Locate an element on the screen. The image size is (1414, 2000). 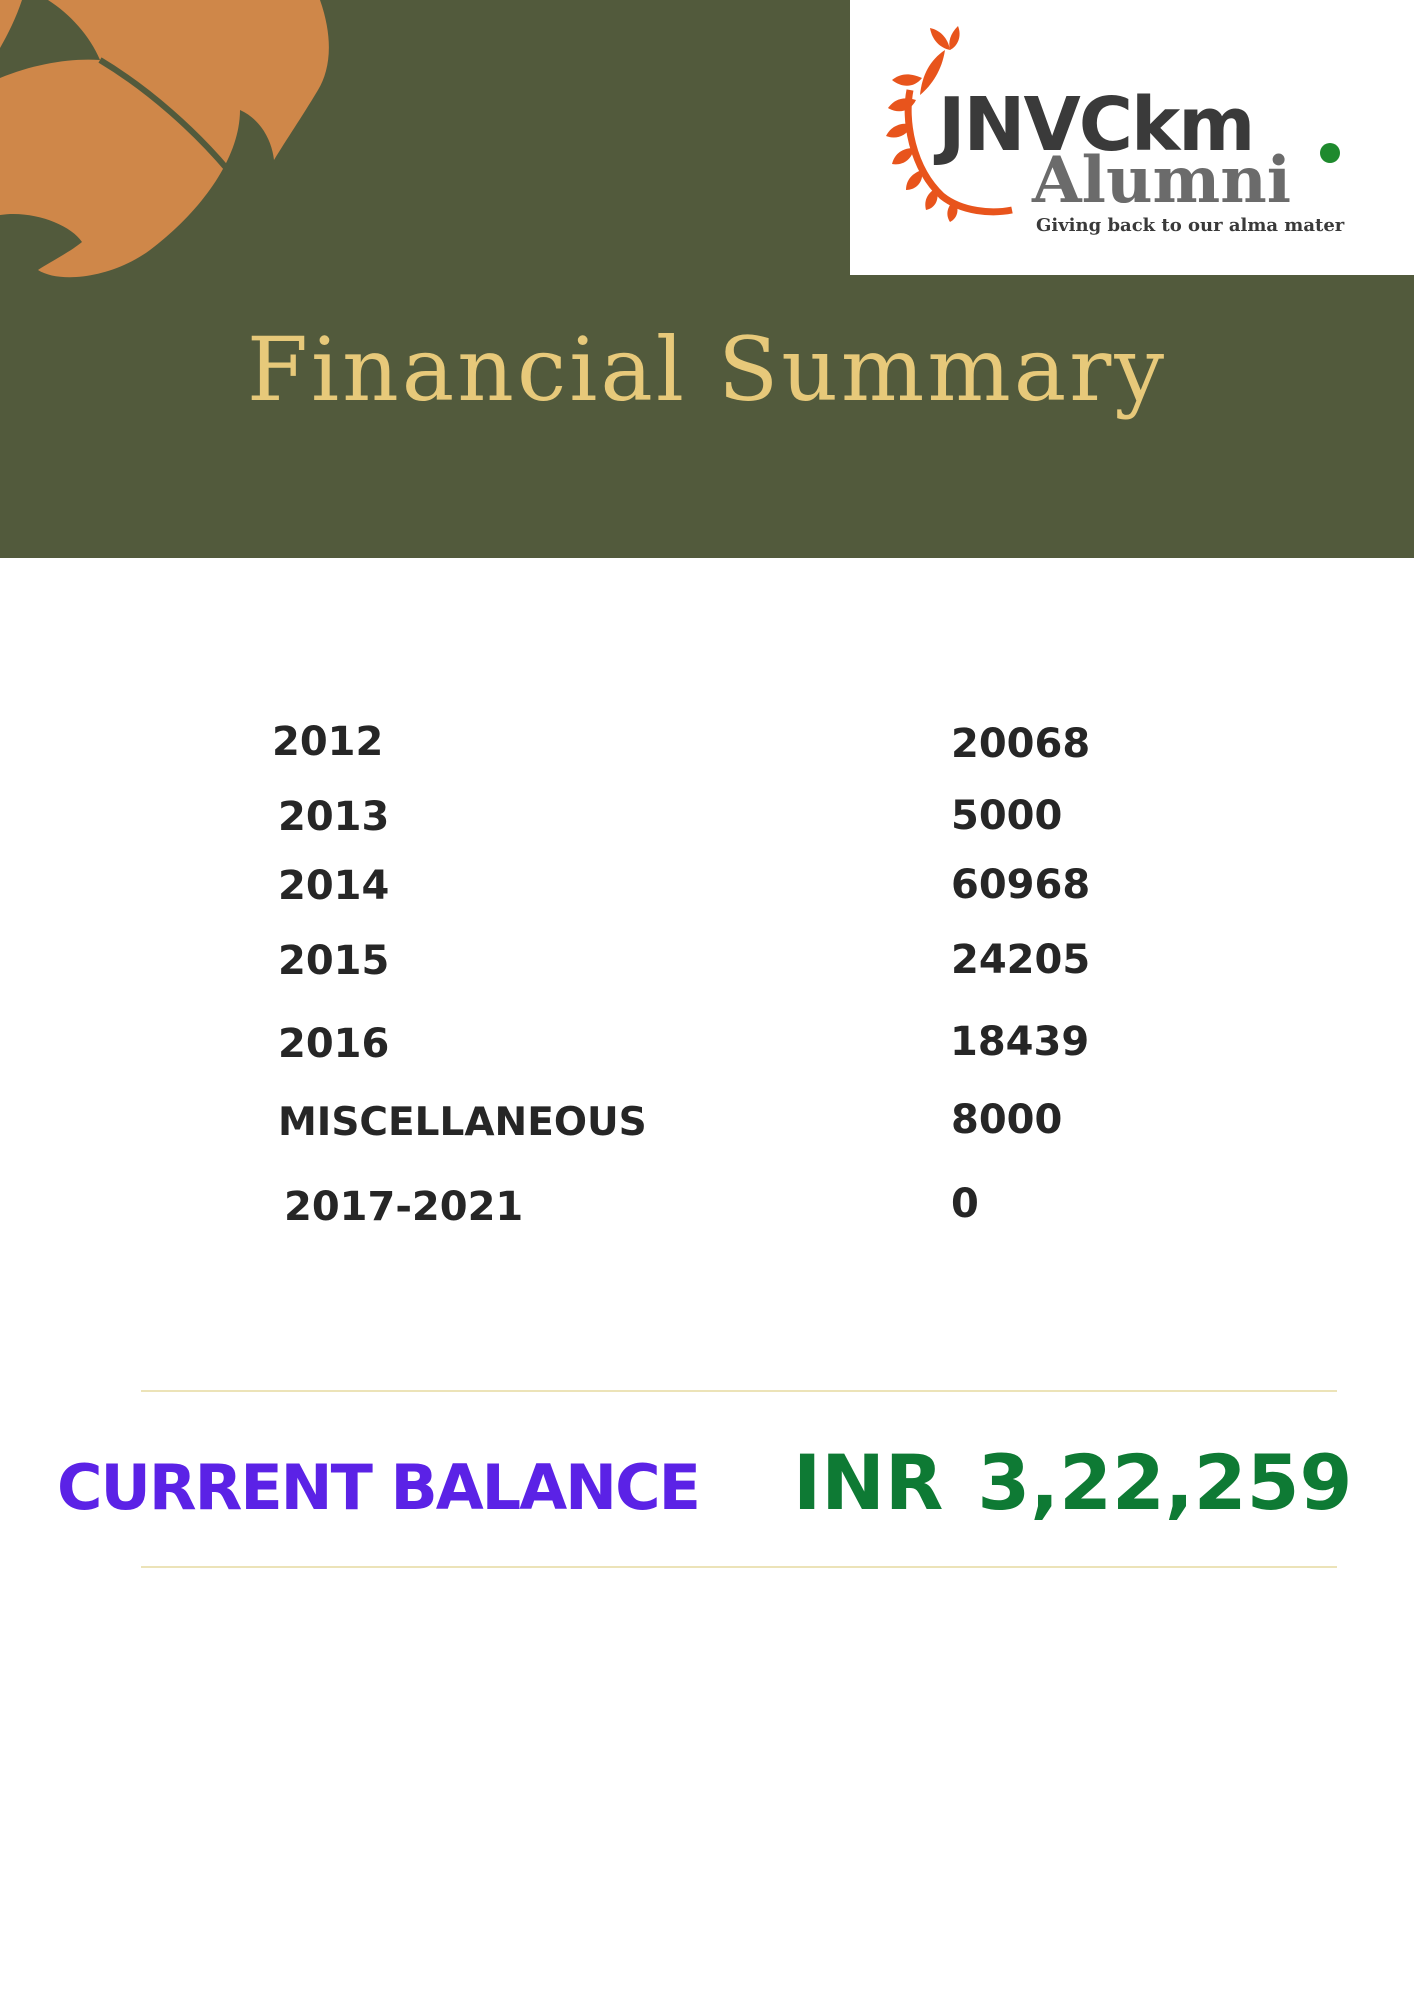
row-label-2013: 2013 is located at coordinates (334, 817).